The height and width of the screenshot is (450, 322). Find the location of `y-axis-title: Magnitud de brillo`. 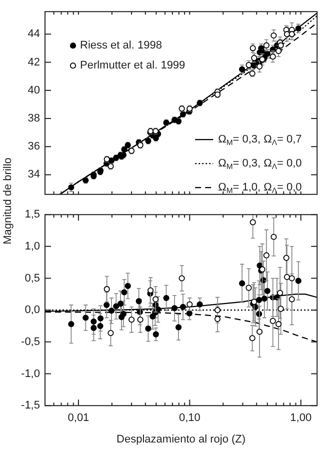

y-axis-title: Magnitud de brillo is located at coordinates (8, 201).